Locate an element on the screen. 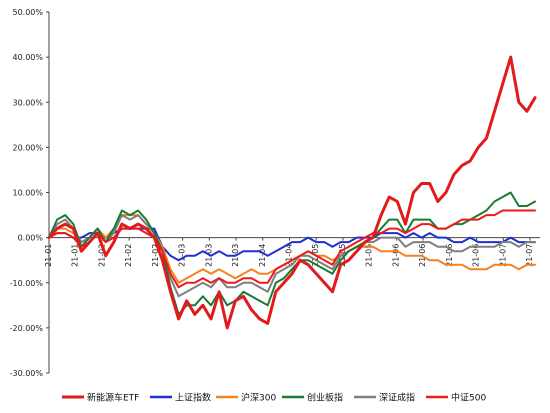 This screenshot has height=413, width=550. legend-label: 沪深300 is located at coordinates (258, 398).